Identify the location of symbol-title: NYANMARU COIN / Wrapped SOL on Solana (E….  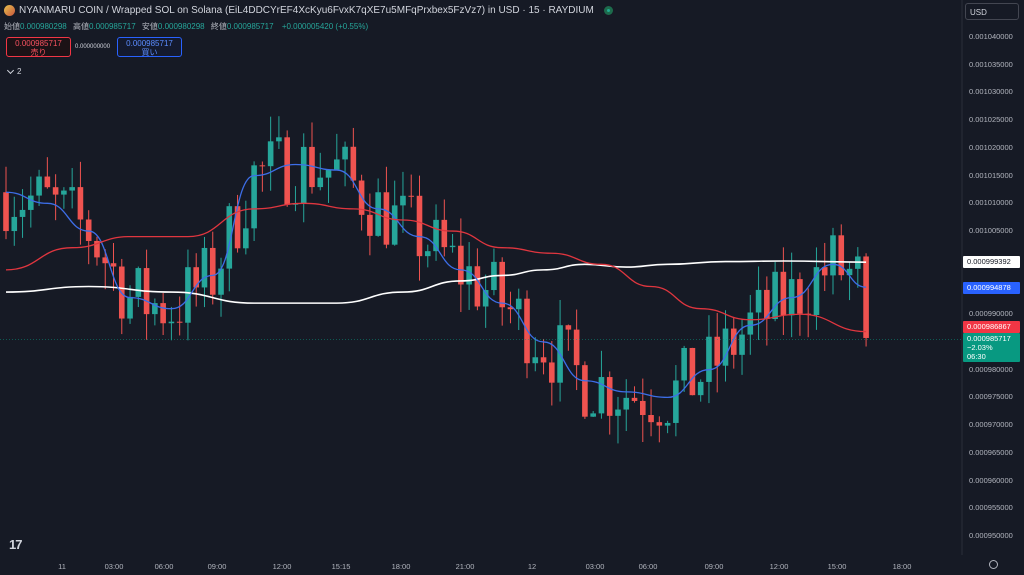
(306, 10).